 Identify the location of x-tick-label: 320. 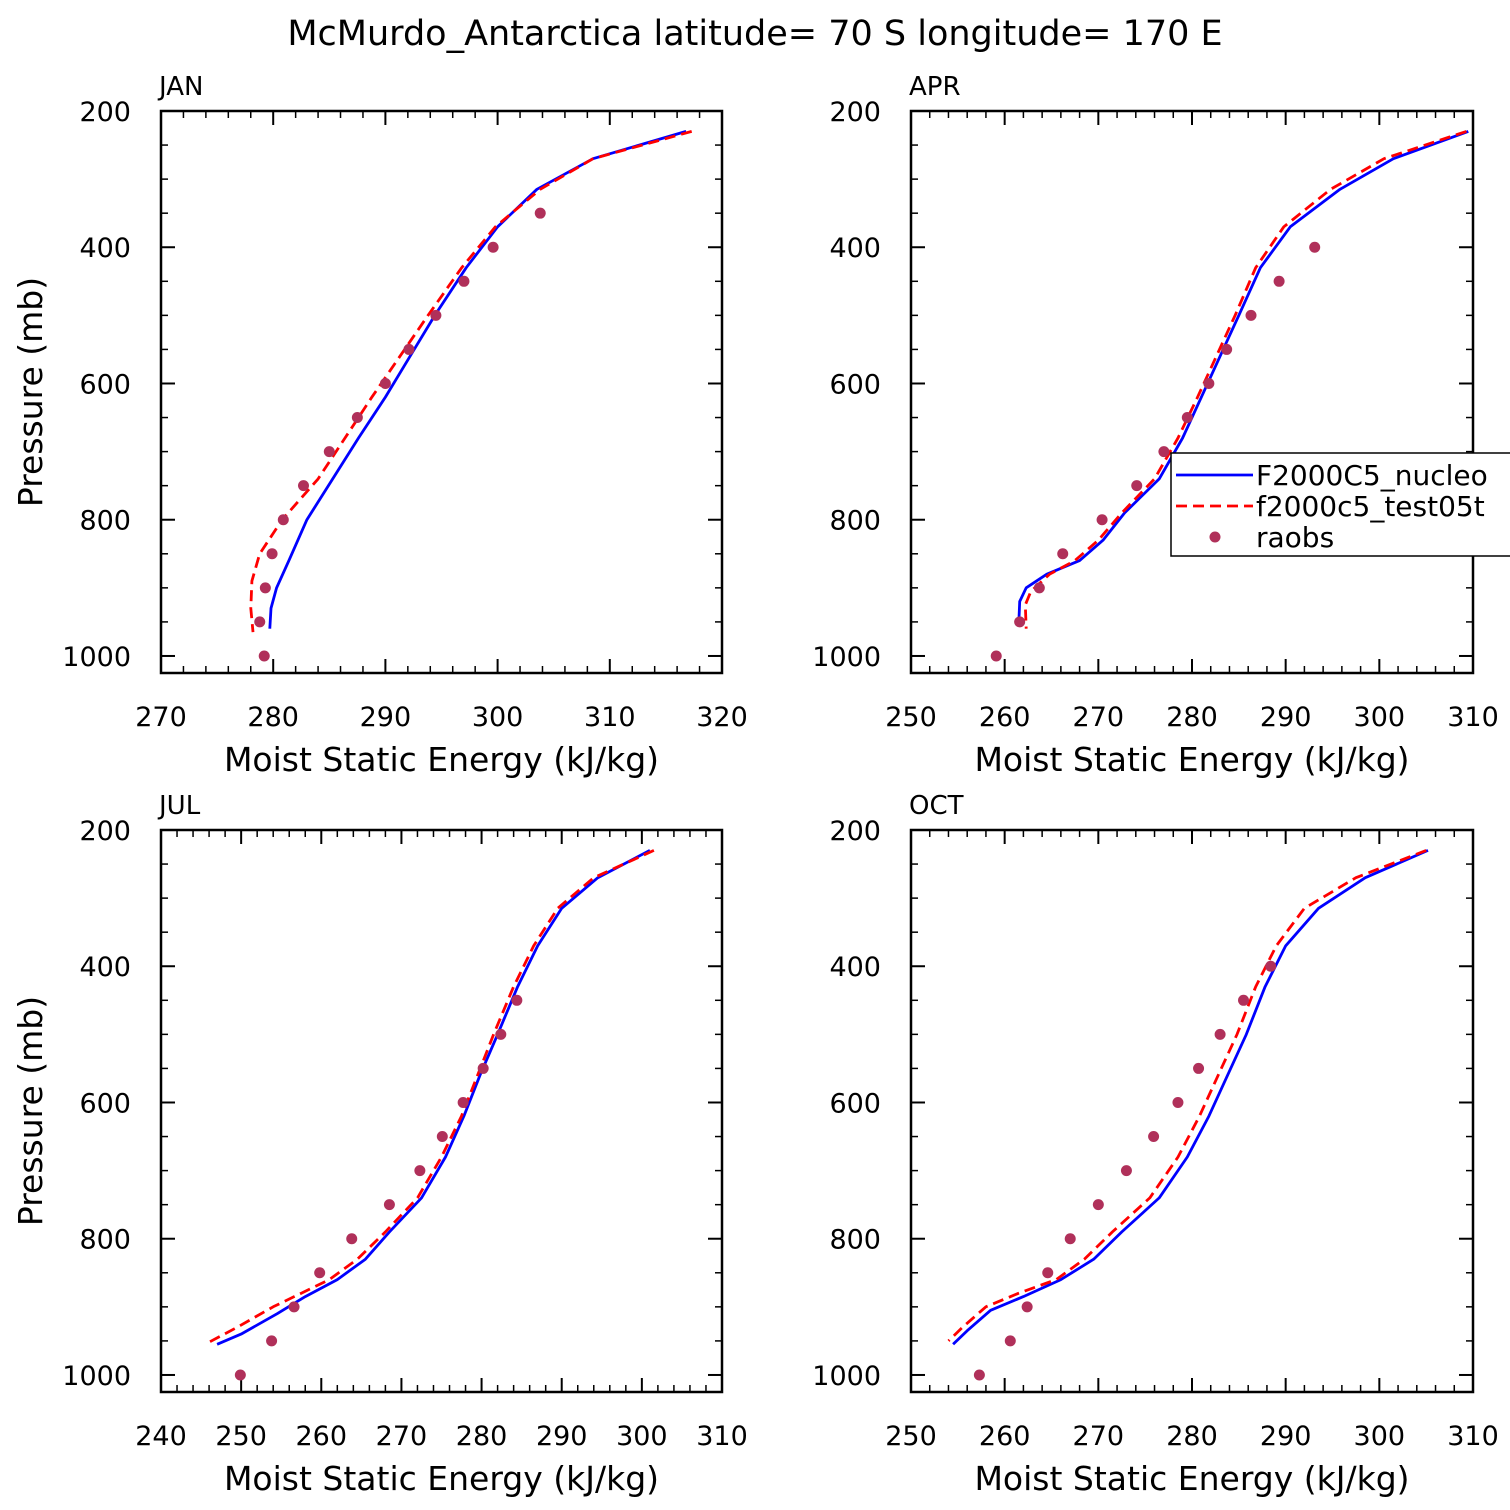
(722, 717).